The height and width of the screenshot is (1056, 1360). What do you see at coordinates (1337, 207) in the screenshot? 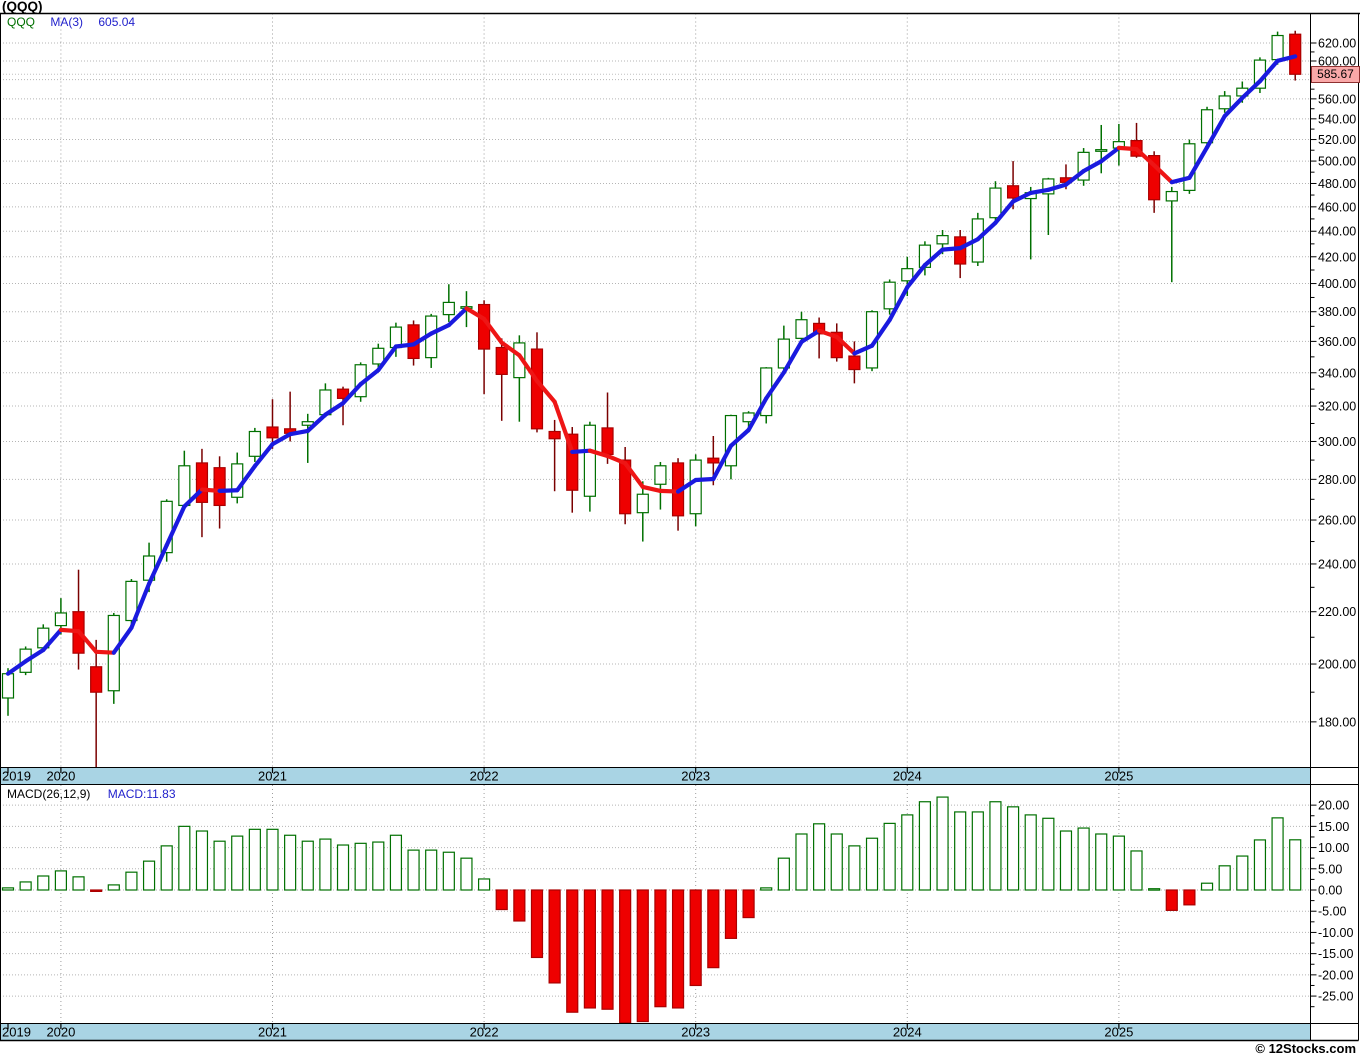
I see `svg-text: 460.00` at bounding box center [1337, 207].